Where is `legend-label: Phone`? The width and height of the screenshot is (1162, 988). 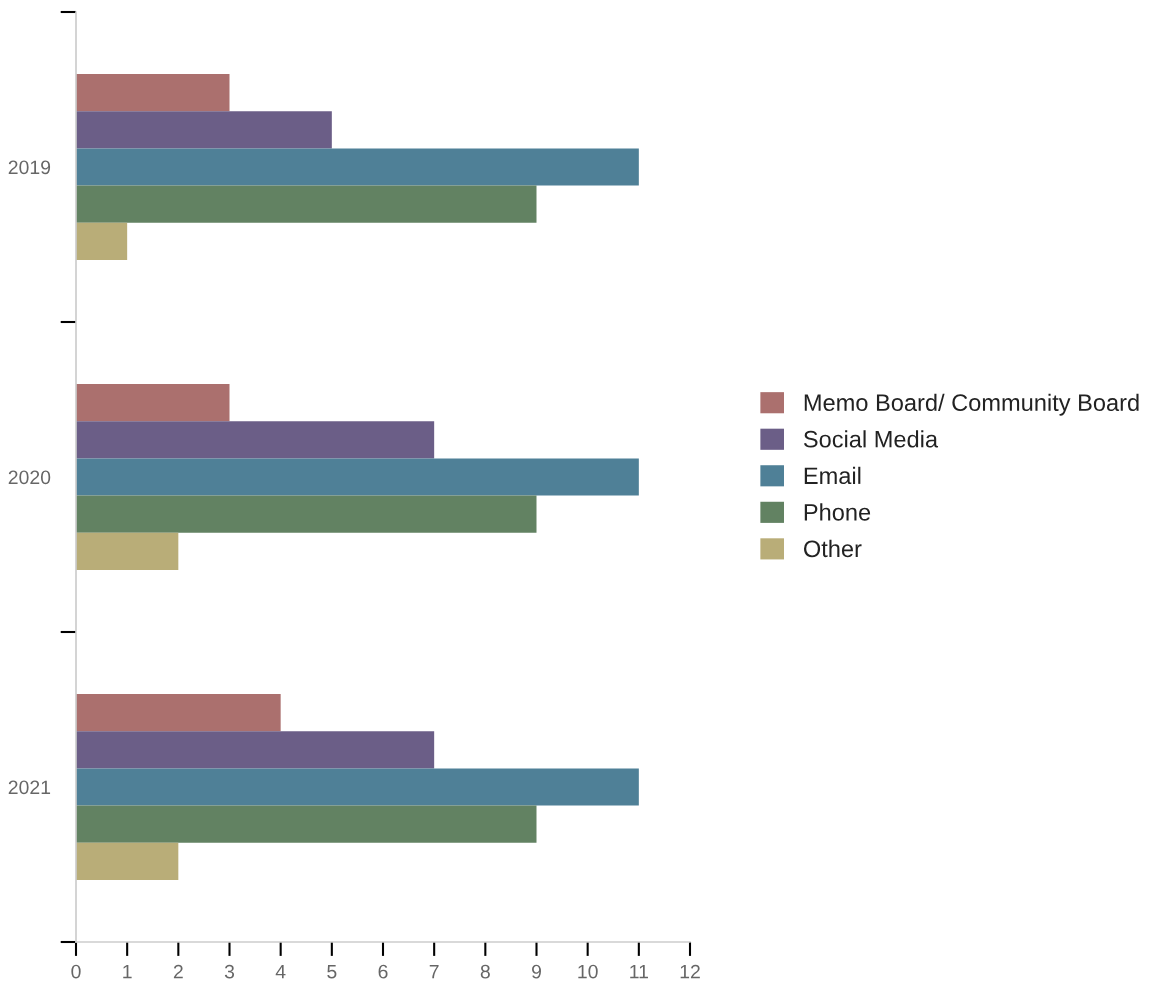 legend-label: Phone is located at coordinates (837, 512).